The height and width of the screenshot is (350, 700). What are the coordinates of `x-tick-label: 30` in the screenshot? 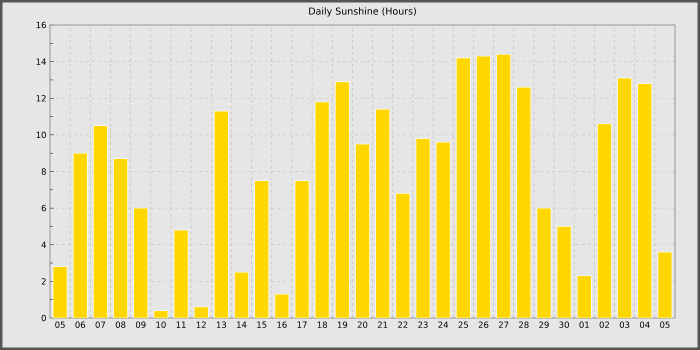 It's located at (564, 325).